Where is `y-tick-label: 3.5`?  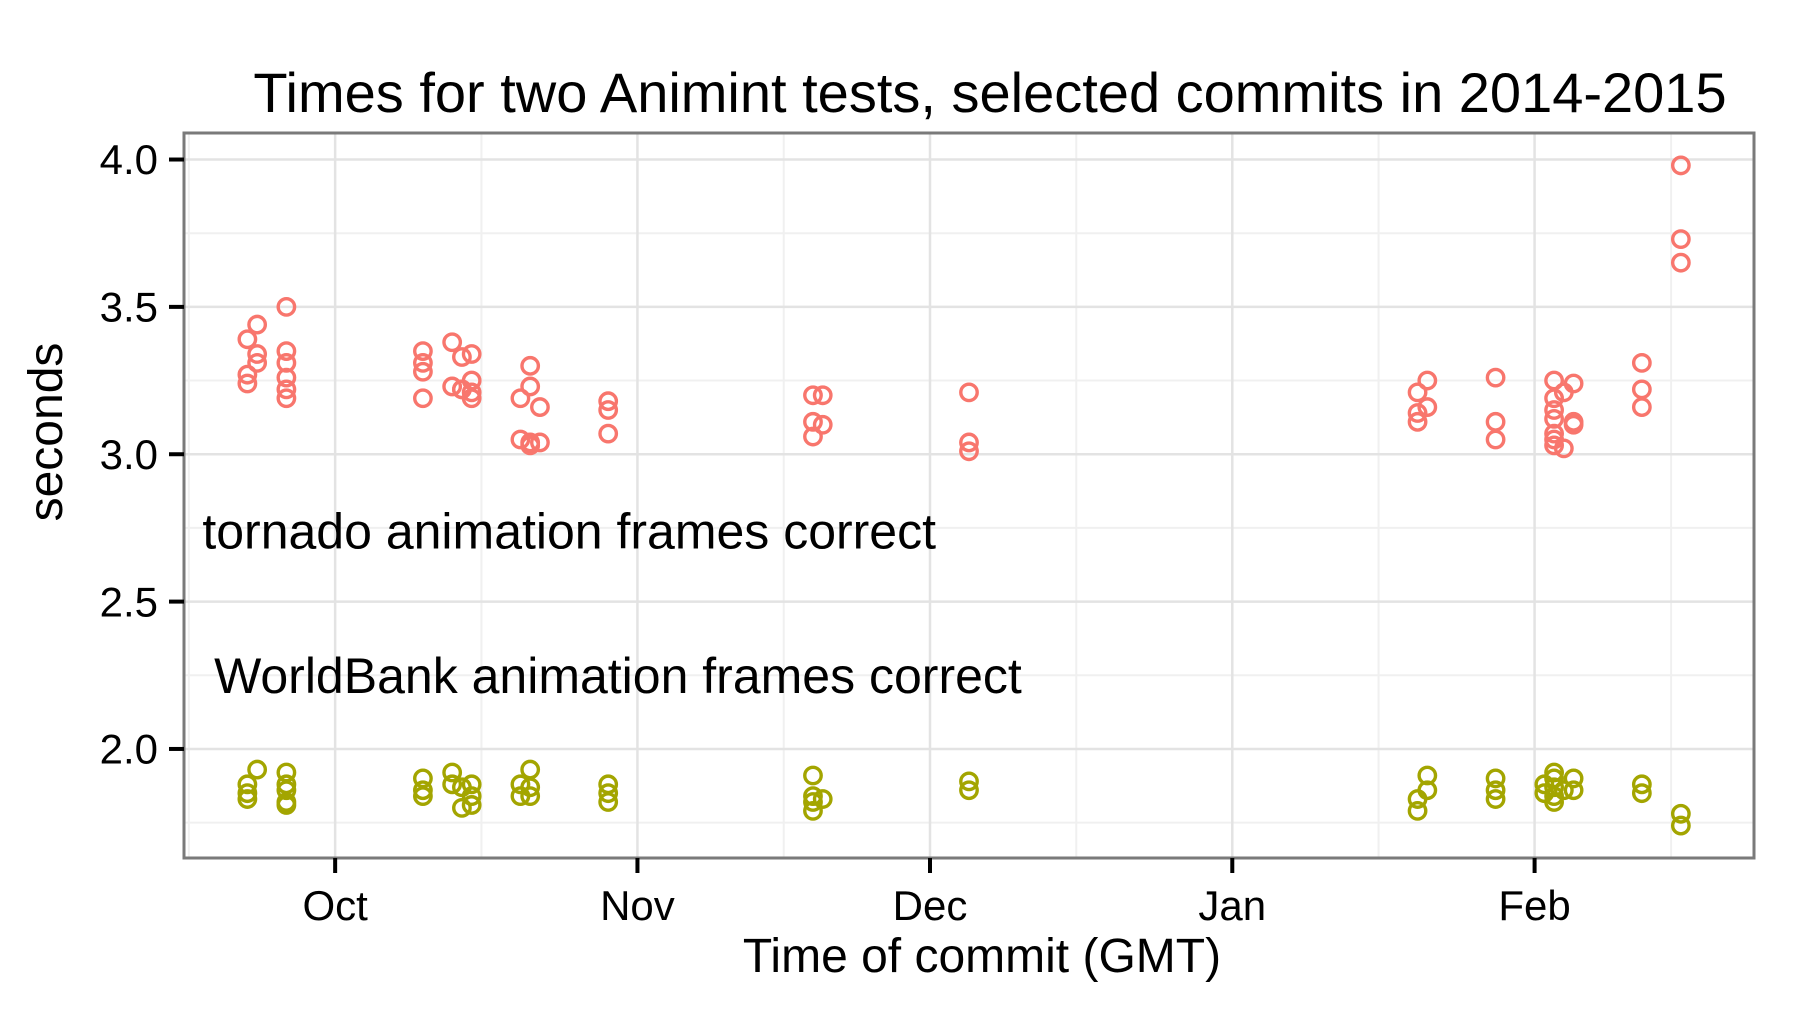
y-tick-label: 3.5 is located at coordinates (129, 307).